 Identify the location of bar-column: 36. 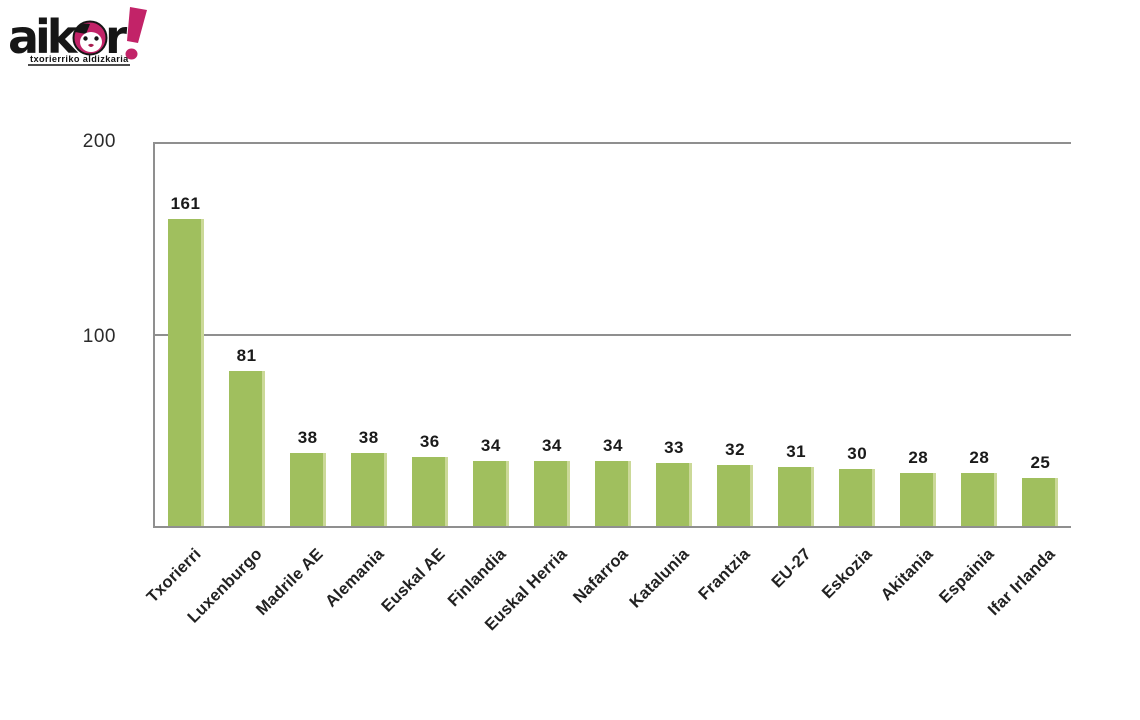
(429, 335).